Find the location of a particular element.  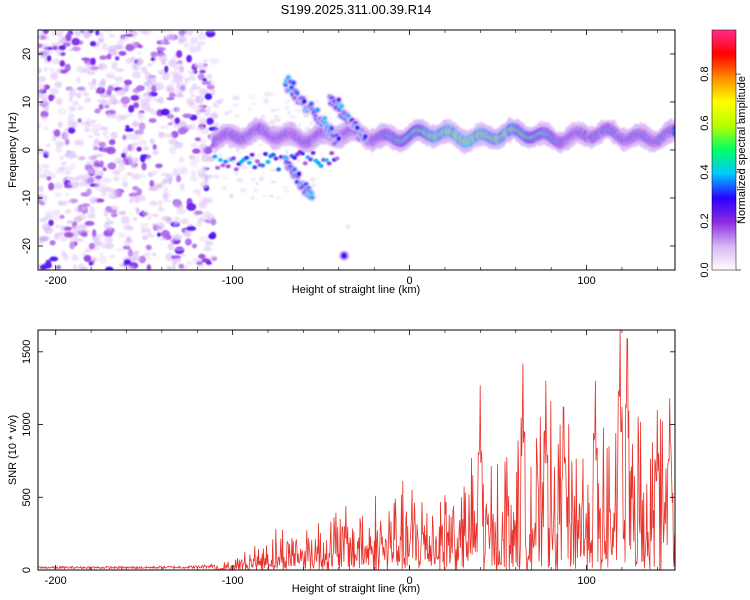

x-tick-label: -200 is located at coordinates (56, 281).